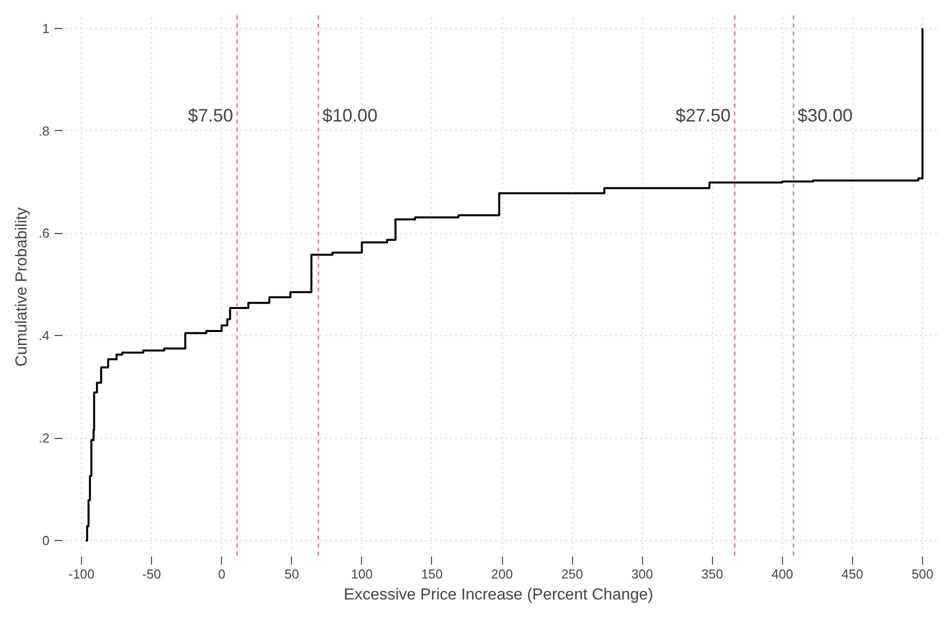 The height and width of the screenshot is (618, 951). I want to click on x-tick-label: 300, so click(642, 574).